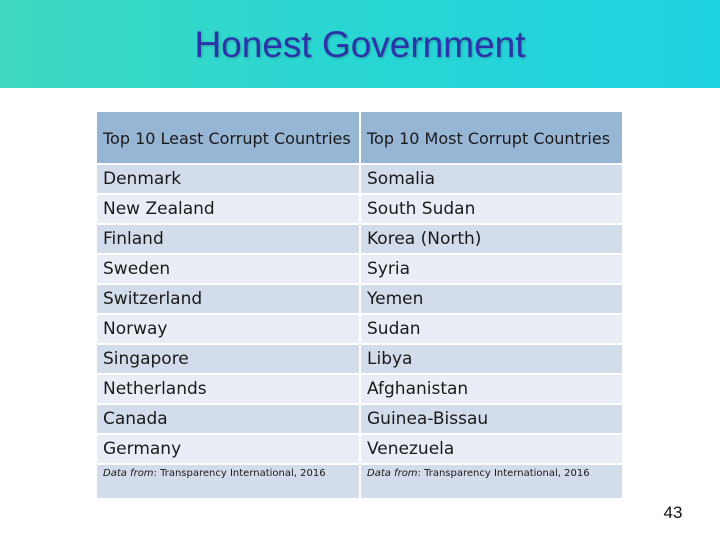  Describe the element at coordinates (228, 389) in the screenshot. I see `least-corrupt-cell: Netherlands` at that location.